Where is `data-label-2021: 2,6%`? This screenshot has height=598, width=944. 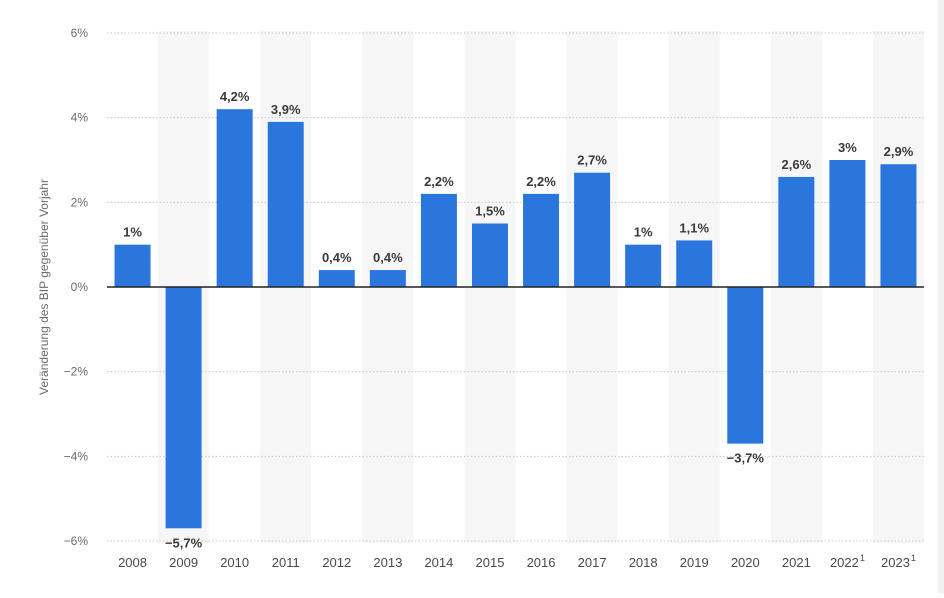
data-label-2021: 2,6% is located at coordinates (797, 164).